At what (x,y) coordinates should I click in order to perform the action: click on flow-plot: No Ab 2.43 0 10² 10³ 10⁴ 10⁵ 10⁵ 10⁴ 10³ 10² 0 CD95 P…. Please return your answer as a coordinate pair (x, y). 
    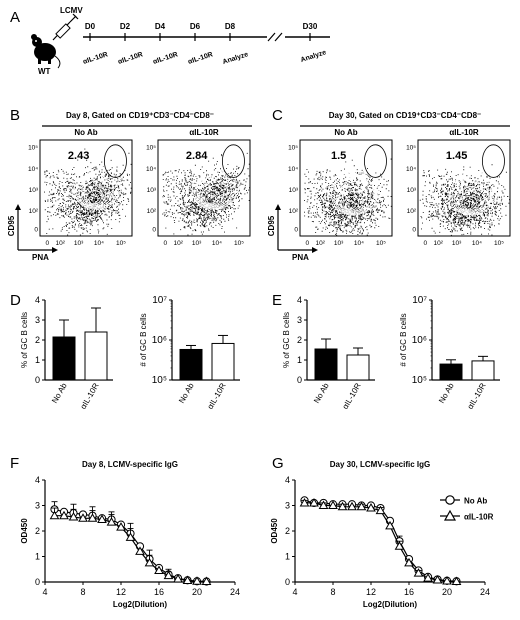
    Looking at the image, I should click on (70, 195).